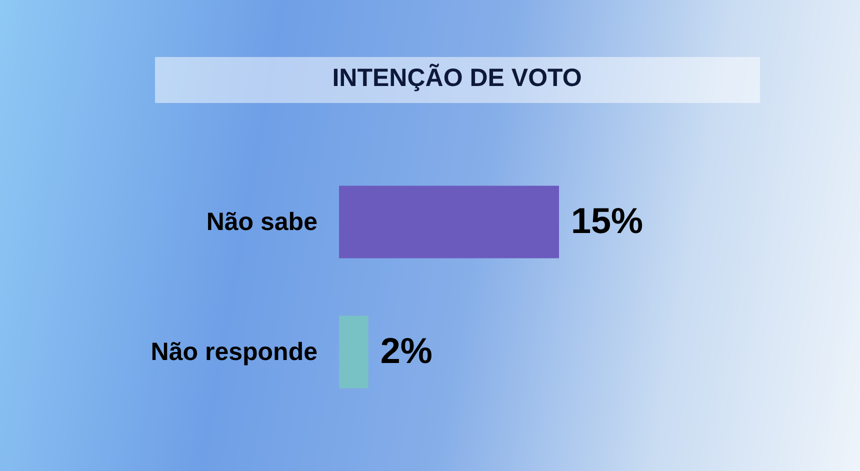 The image size is (860, 471). What do you see at coordinates (234, 352) in the screenshot?
I see `y-tick-label: Não responde` at bounding box center [234, 352].